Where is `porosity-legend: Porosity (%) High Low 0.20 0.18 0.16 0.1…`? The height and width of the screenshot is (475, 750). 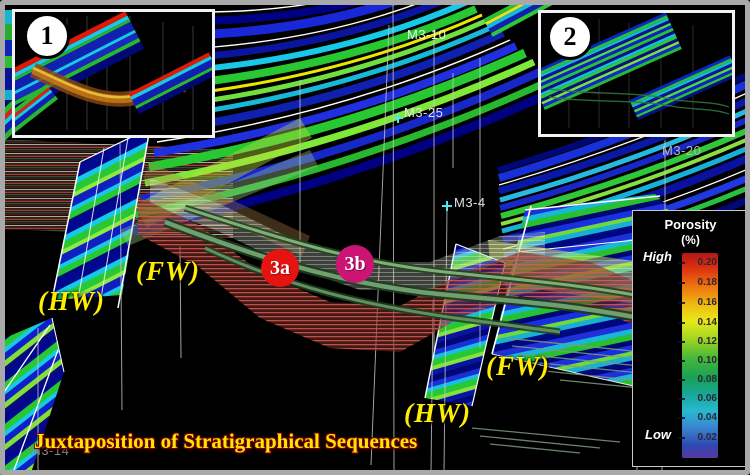
porosity-legend: Porosity (%) High Low 0.20 0.18 0.16 0.1… is located at coordinates (690, 338).